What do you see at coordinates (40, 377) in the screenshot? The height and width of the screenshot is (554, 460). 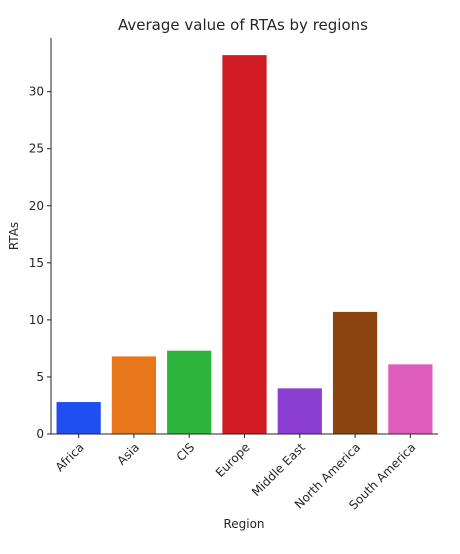 I see `y-tick-label: 5` at bounding box center [40, 377].